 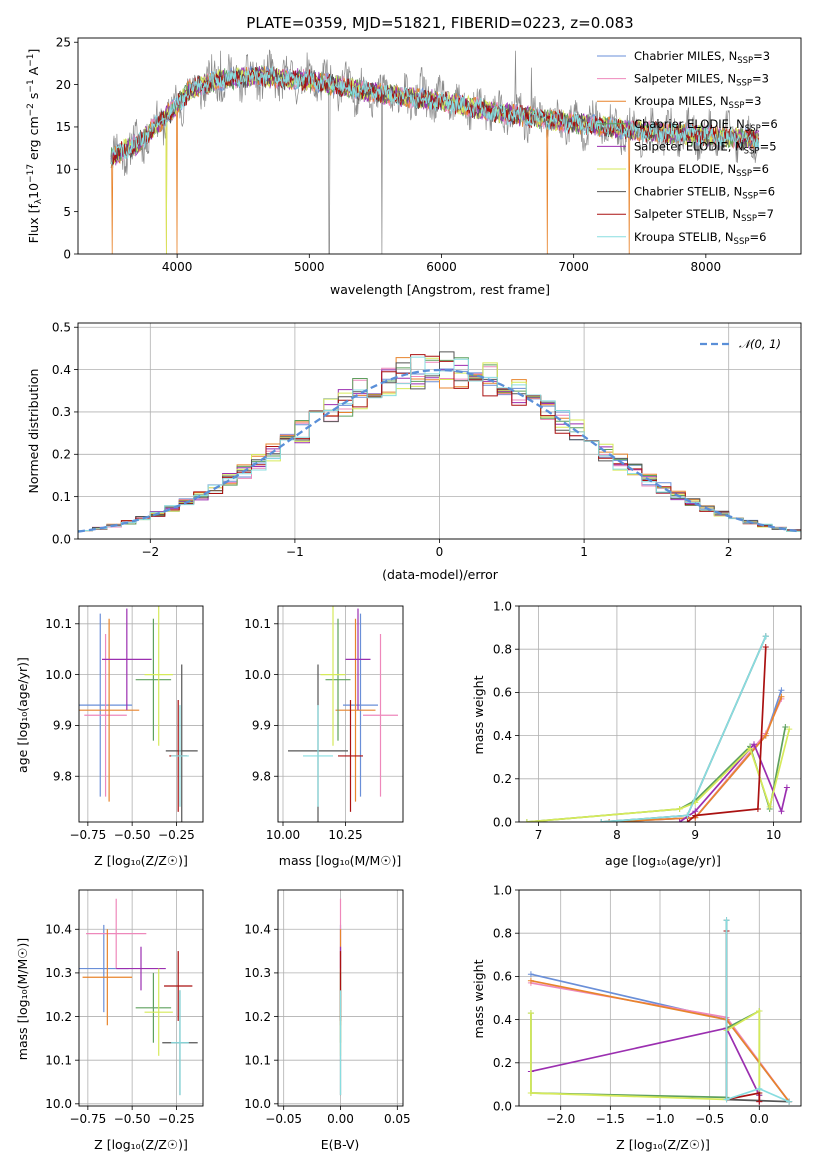 What do you see at coordinates (67, 254) in the screenshot?
I see `spectrum-y-tick-label: 0` at bounding box center [67, 254].